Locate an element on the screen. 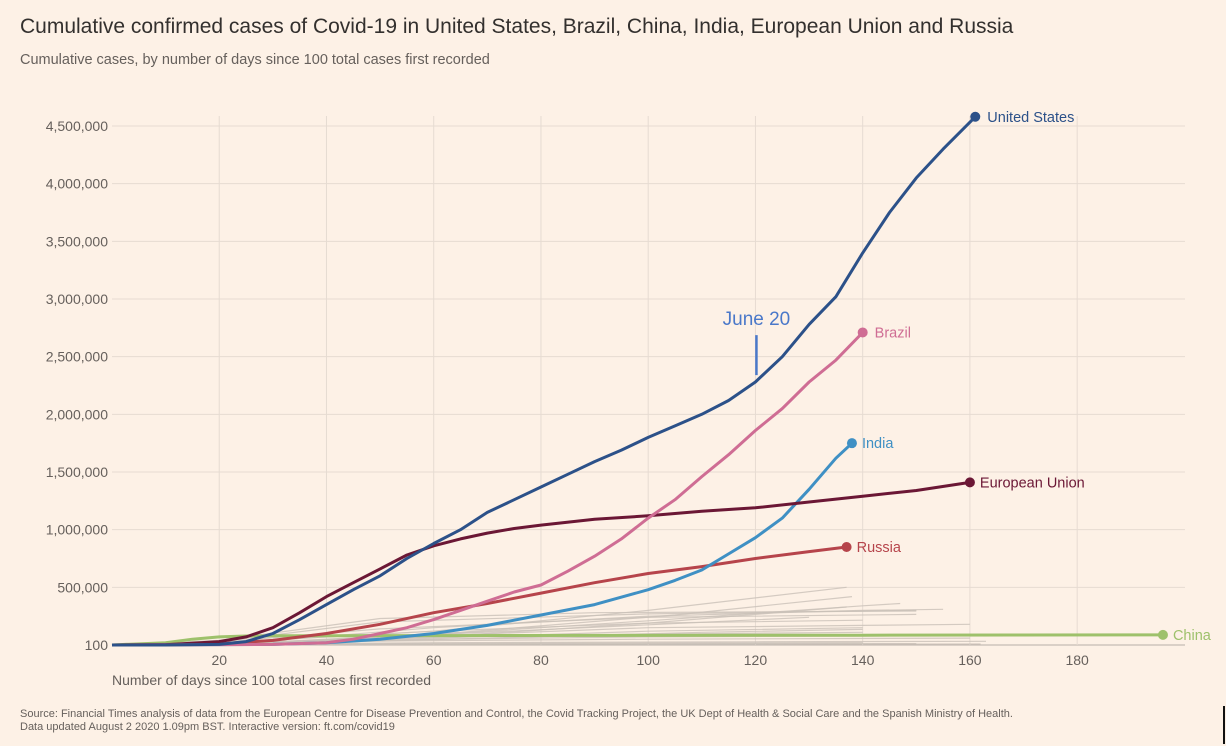  y-tick-label: 4,500,000 is located at coordinates (77, 126).